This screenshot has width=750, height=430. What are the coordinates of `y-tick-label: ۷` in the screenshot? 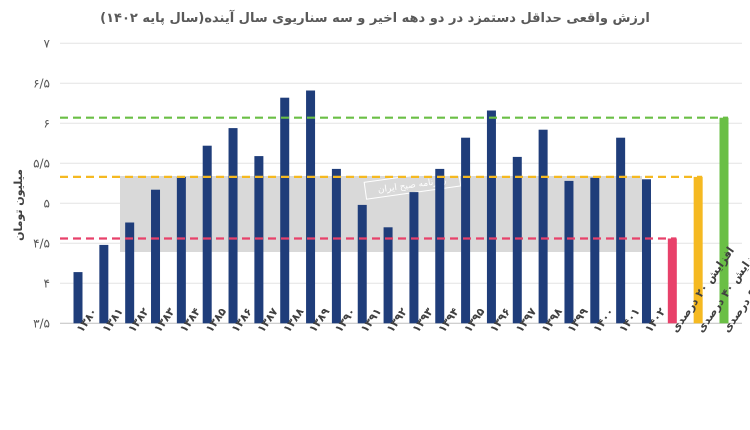 It's located at (47, 43).